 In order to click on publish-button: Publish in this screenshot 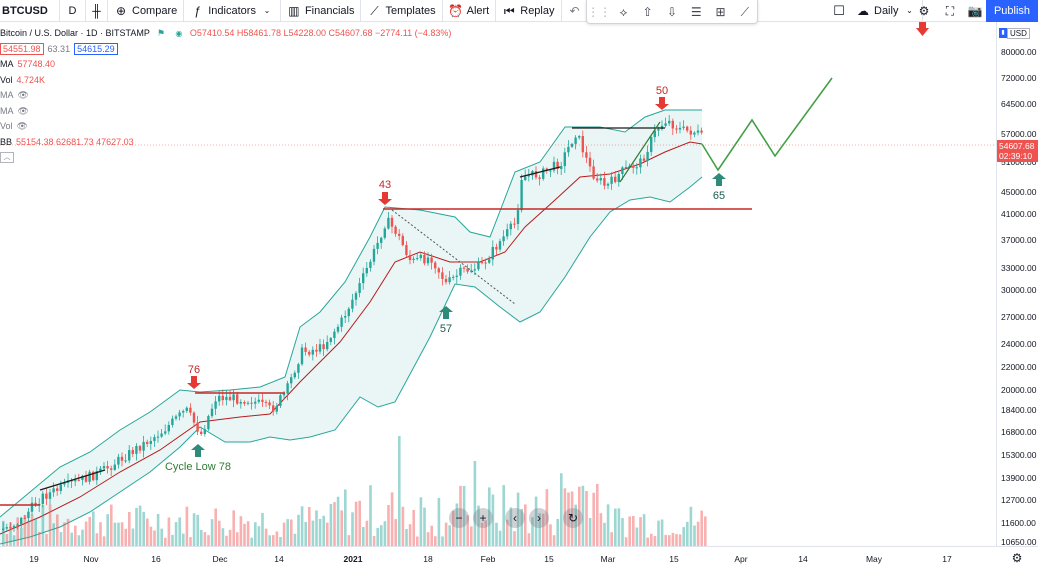, I will do `click(1012, 11)`.